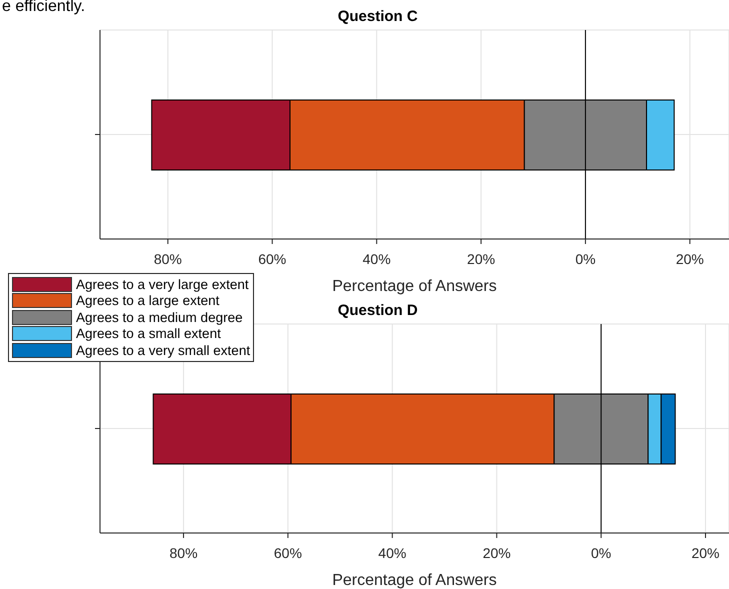 This screenshot has height=589, width=729. Describe the element at coordinates (148, 334) in the screenshot. I see `legend-label: Agrees to a small extent` at that location.